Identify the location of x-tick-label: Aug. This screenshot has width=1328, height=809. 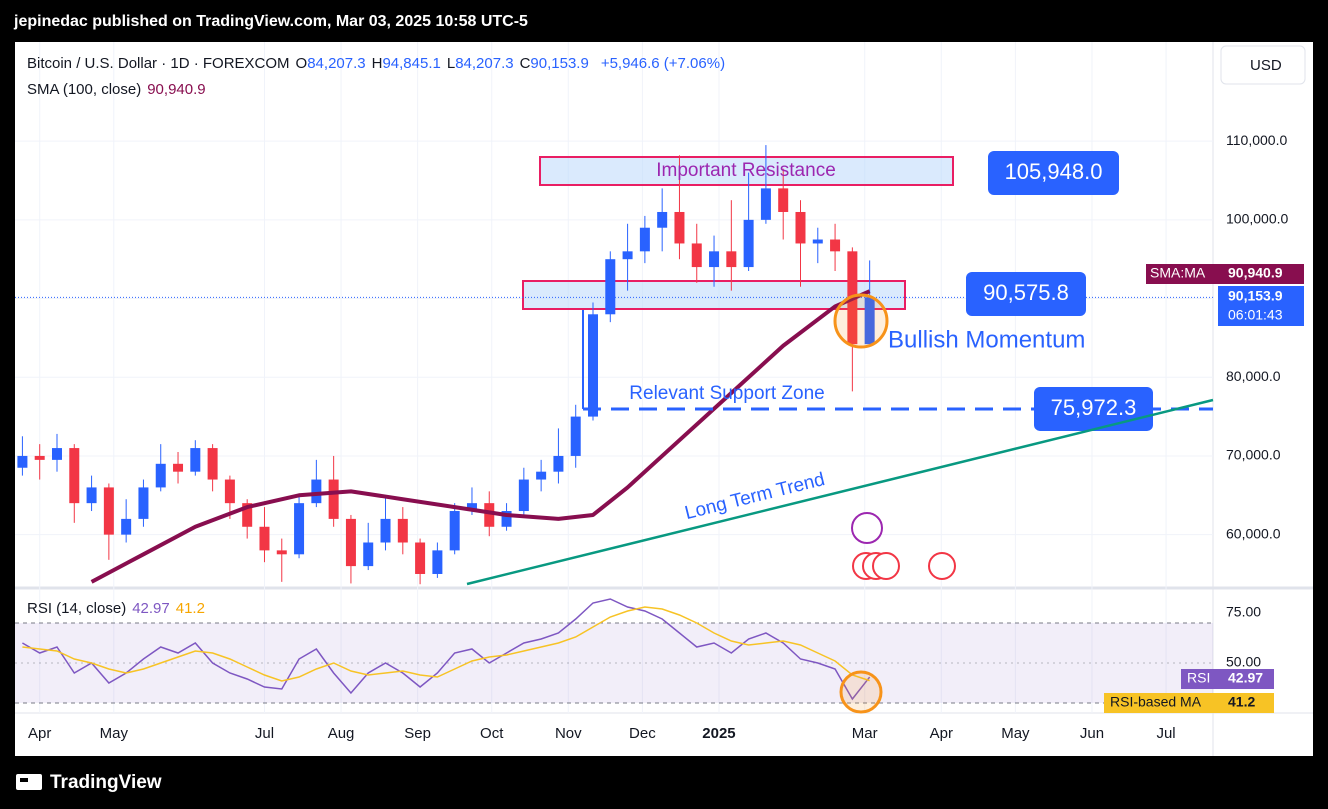
(341, 733).